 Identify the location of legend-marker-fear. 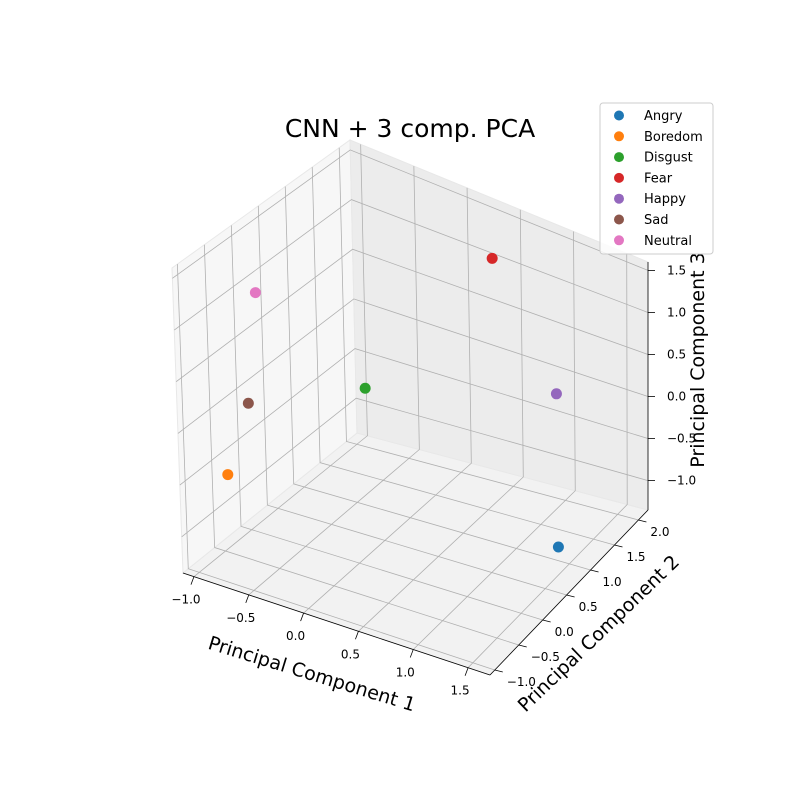
(619, 177).